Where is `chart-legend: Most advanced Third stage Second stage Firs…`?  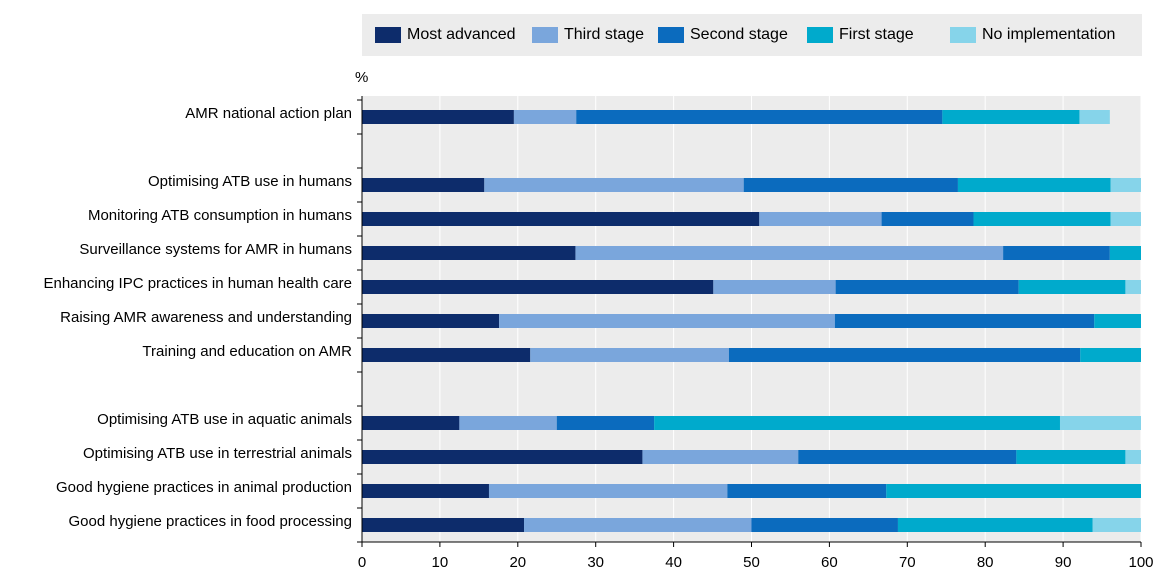
chart-legend: Most advanced Third stage Second stage Firs… is located at coordinates (752, 35).